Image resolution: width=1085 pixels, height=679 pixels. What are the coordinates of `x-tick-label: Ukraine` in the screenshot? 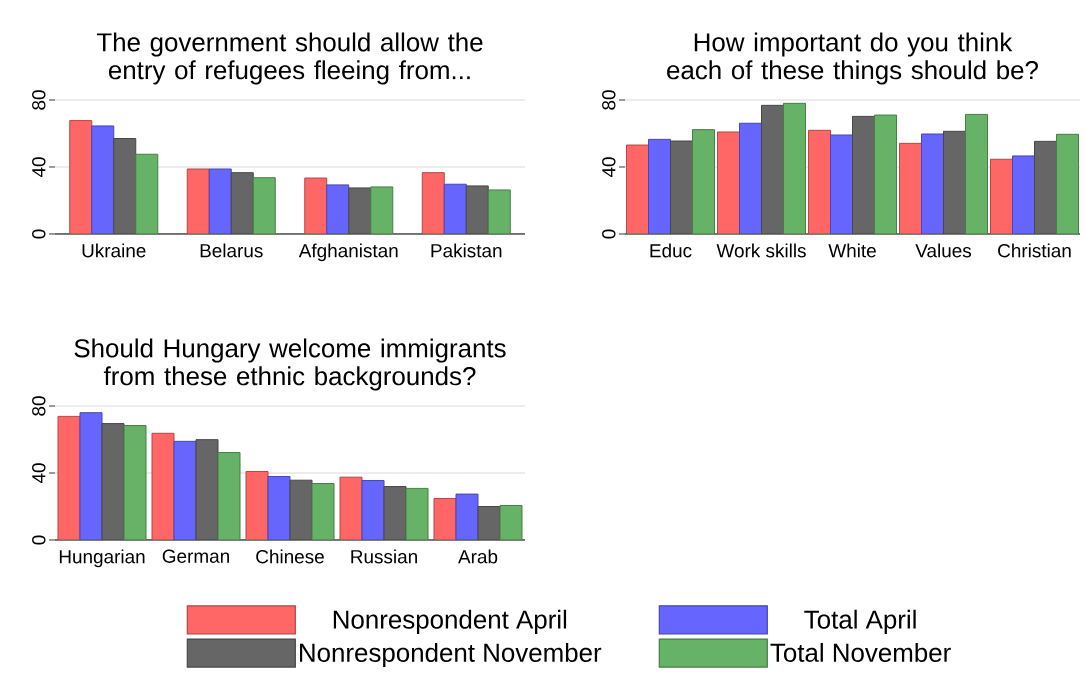 It's located at (114, 250).